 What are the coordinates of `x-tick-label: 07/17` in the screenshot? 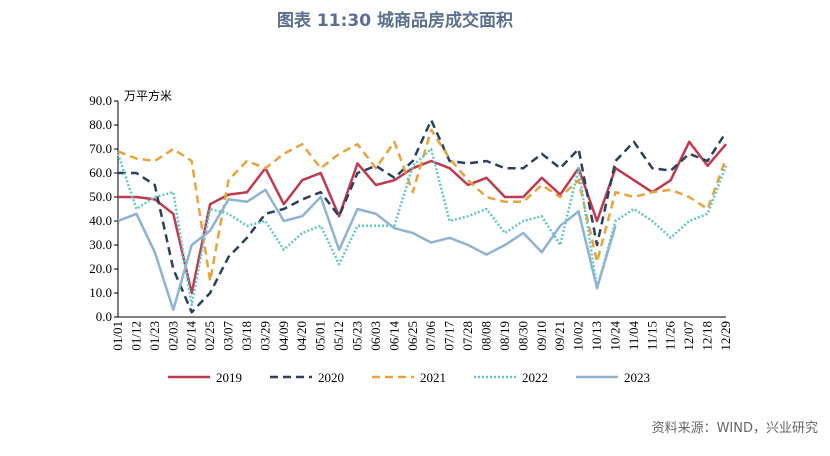 It's located at (449, 336).